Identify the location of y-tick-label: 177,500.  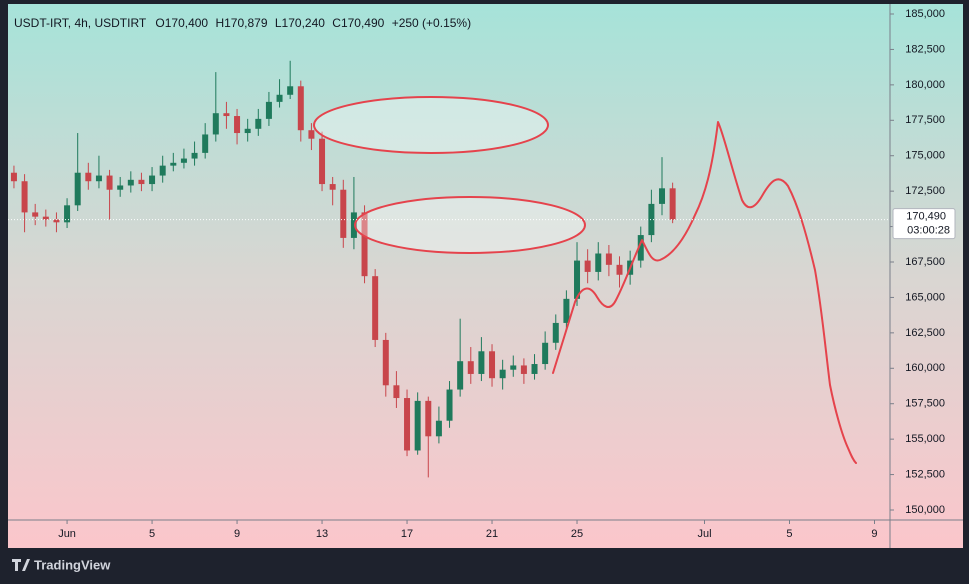
(925, 120).